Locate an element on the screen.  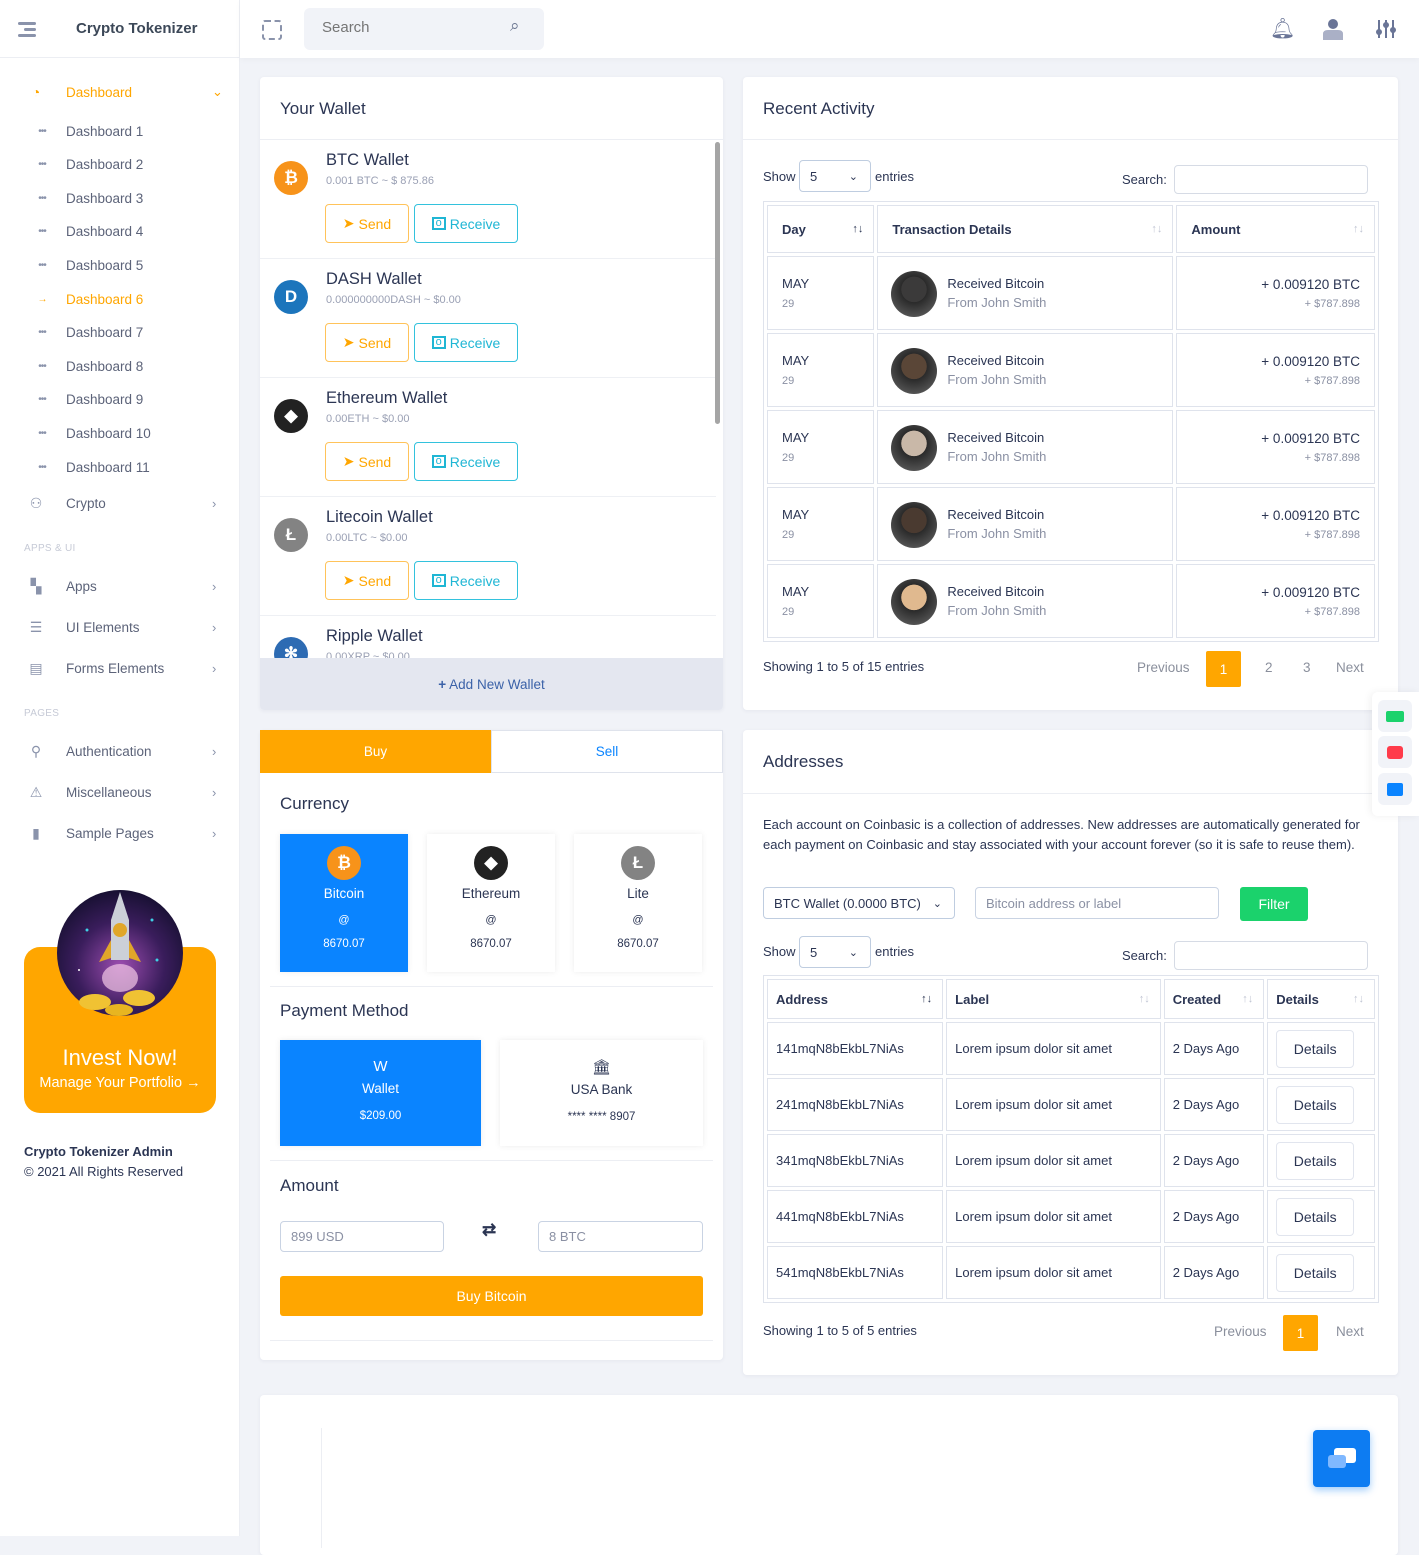
sidebar-item-dashboard: ◔ Dashboard ⌄ is located at coordinates (120, 92).